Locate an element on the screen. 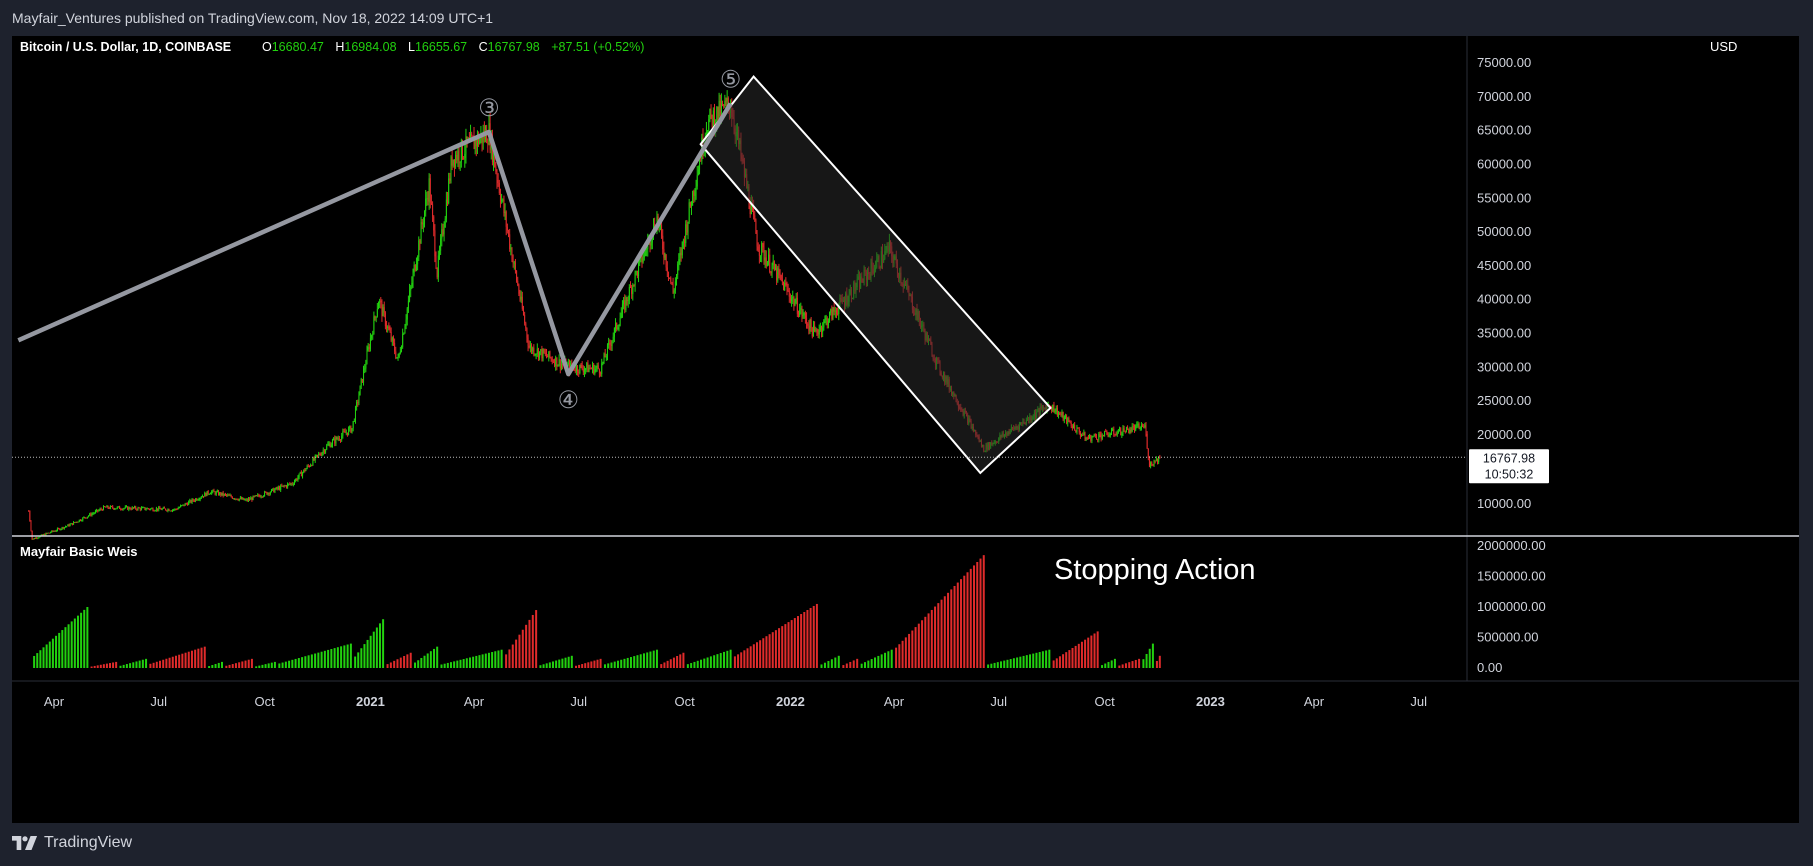 Image resolution: width=1813 pixels, height=866 pixels. tradingview-logo-icon is located at coordinates (25, 843).